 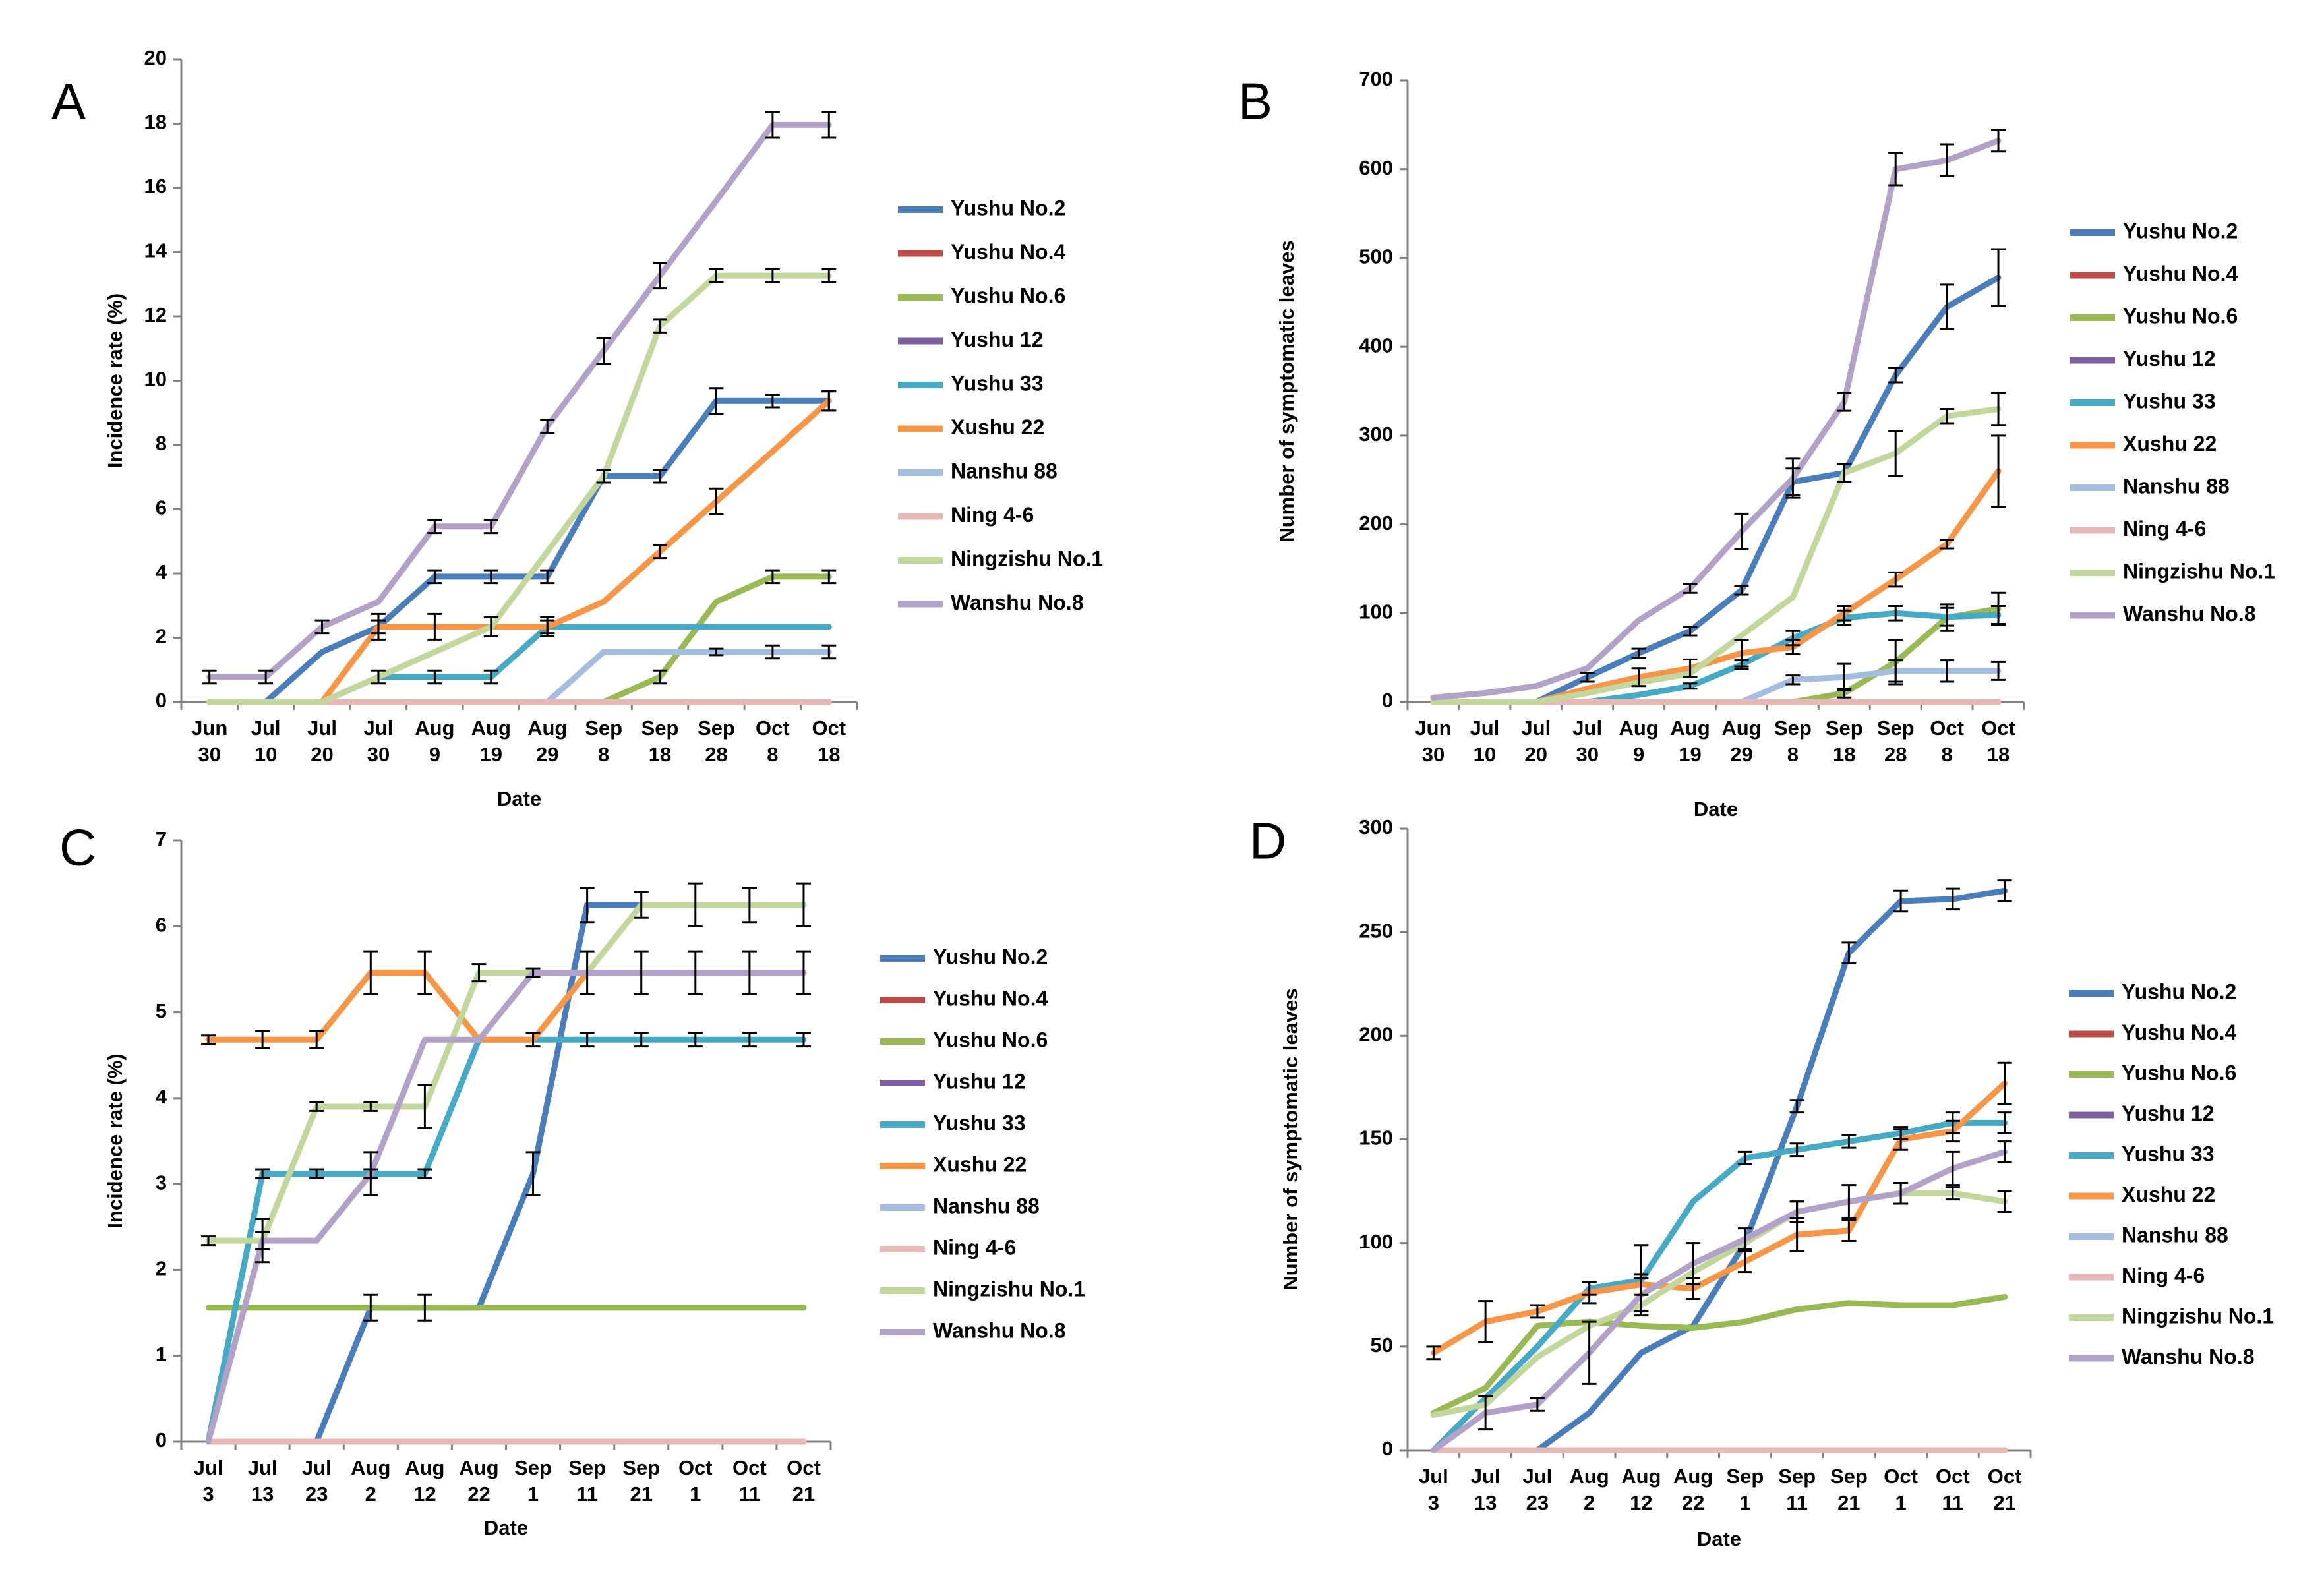 What do you see at coordinates (68, 102) in the screenshot?
I see `panel-label: A` at bounding box center [68, 102].